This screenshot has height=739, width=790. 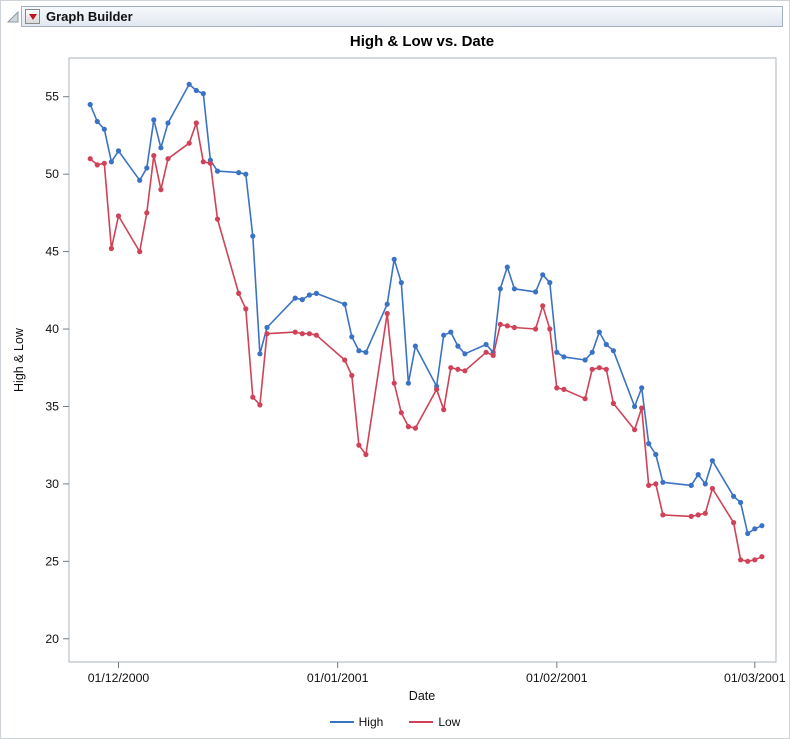 I want to click on legend-item-low: Low, so click(x=434, y=722).